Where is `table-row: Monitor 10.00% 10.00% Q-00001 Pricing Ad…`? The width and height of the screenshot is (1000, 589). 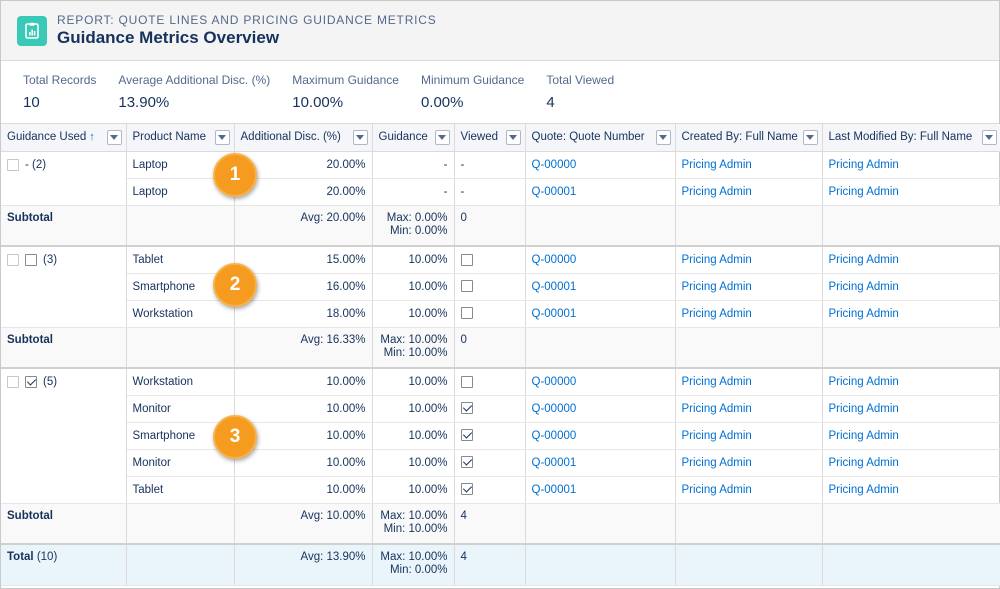 table-row: Monitor 10.00% 10.00% Q-00001 Pricing Ad… is located at coordinates (500, 463).